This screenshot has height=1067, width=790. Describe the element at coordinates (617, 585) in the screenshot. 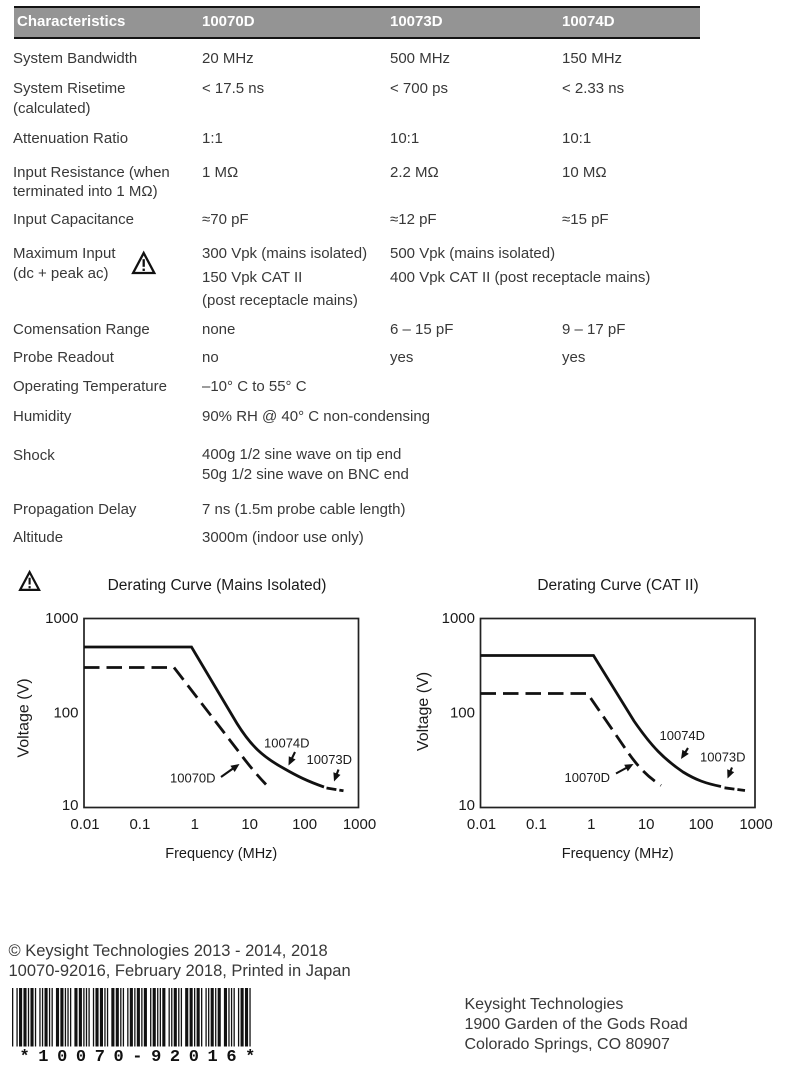

I see `svg-text: Derating Curve (CAT II)` at that location.